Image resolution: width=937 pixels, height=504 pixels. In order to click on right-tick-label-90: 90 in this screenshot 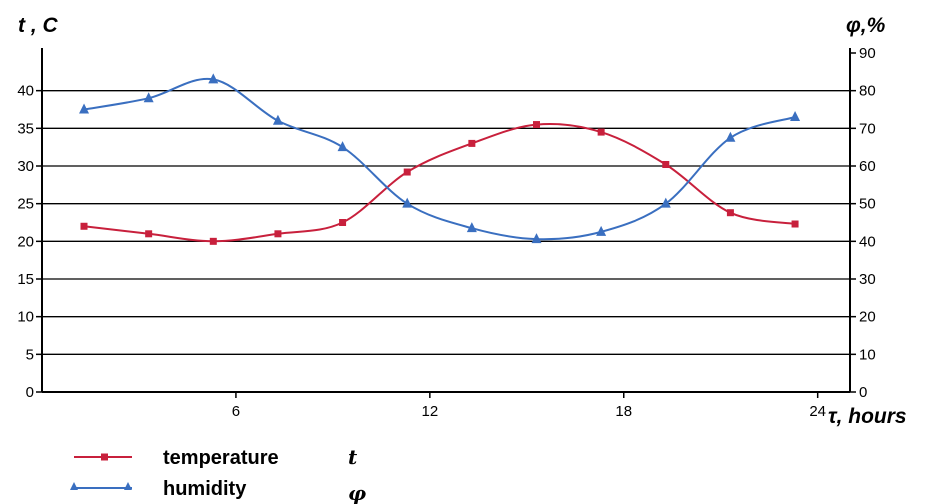, I will do `click(867, 53)`.